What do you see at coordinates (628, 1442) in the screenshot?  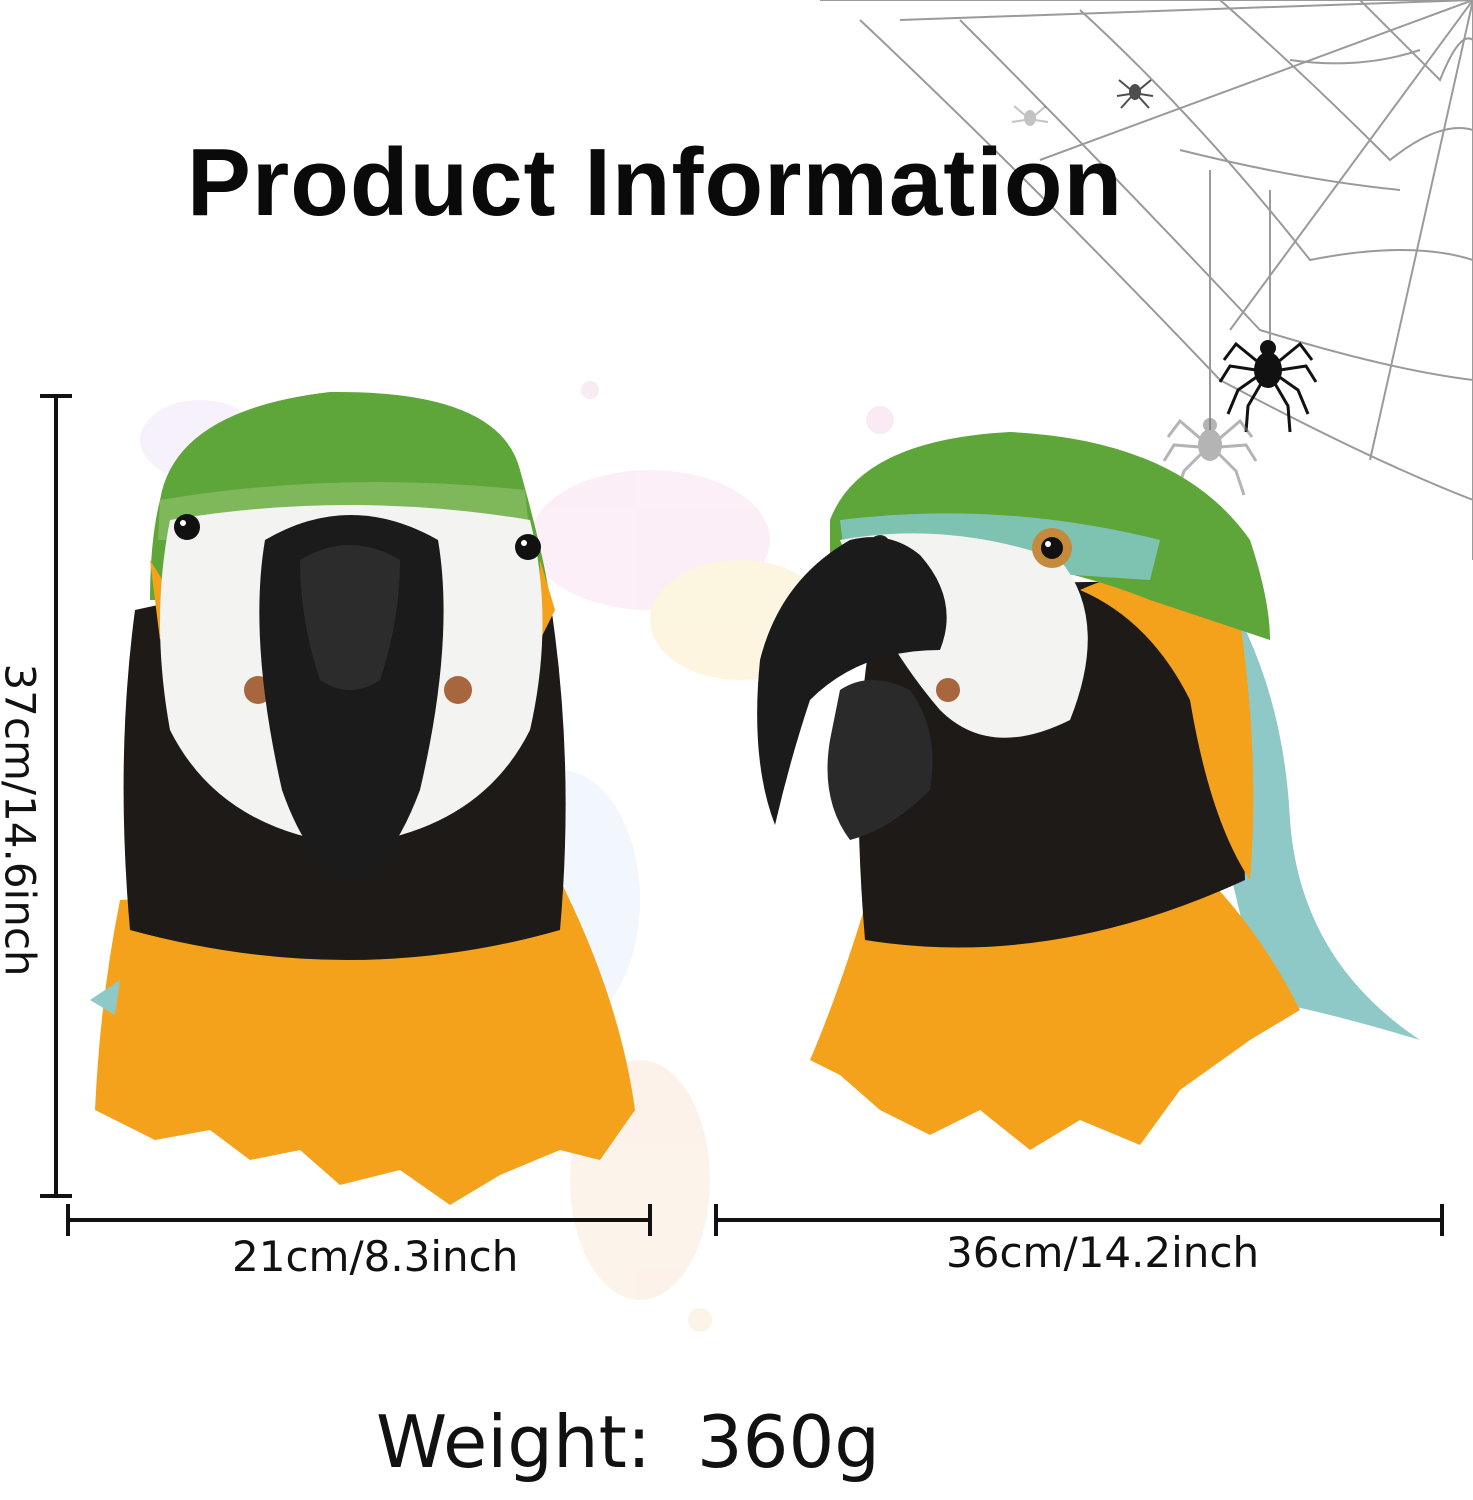 I see `weight-label: Weight: 360g` at bounding box center [628, 1442].